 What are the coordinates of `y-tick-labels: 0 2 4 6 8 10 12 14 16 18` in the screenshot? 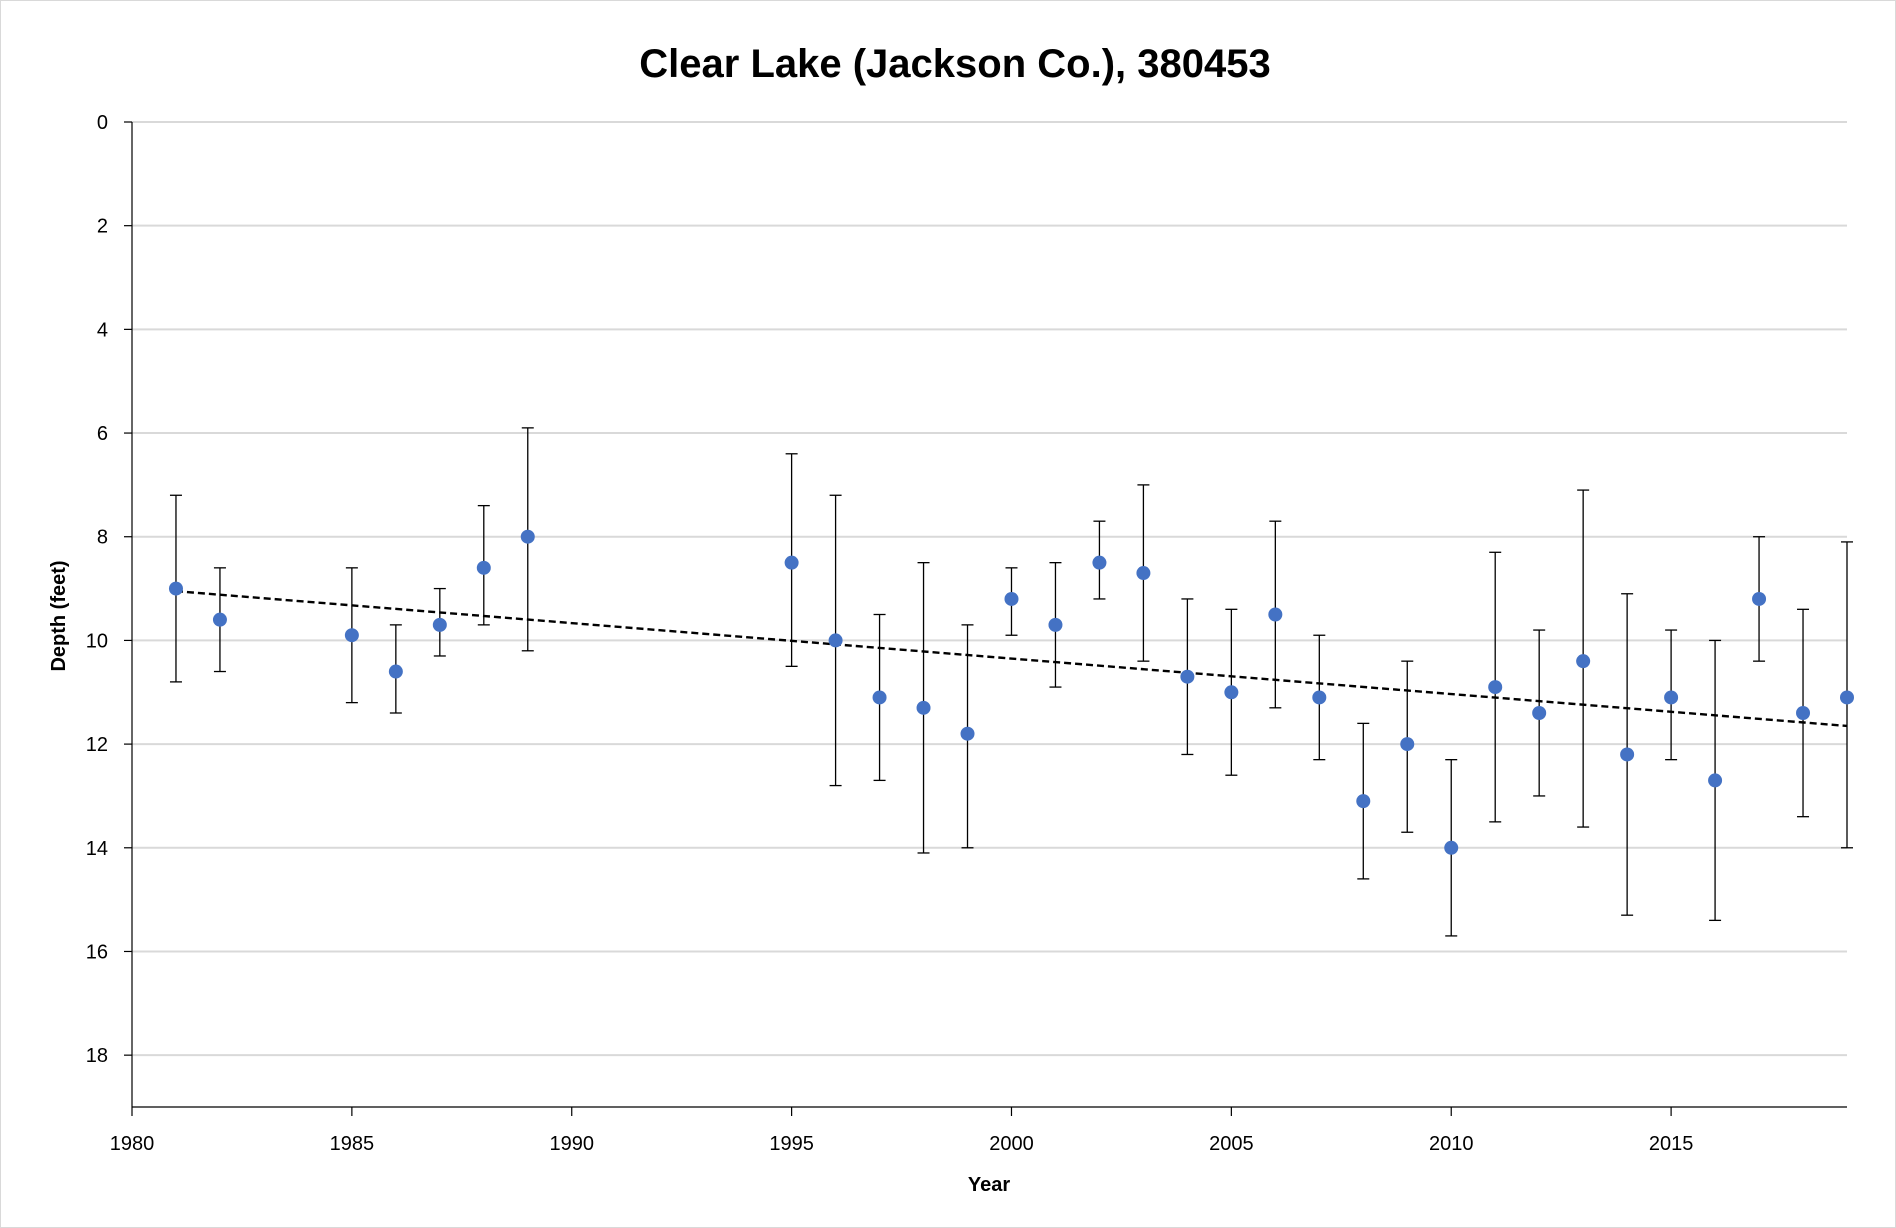 It's located at (97, 589).